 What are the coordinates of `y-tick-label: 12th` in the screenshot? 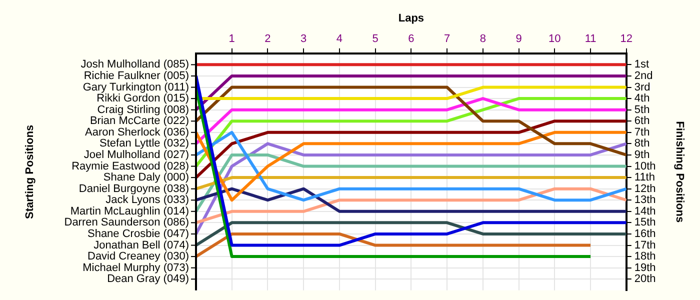 It's located at (645, 188).